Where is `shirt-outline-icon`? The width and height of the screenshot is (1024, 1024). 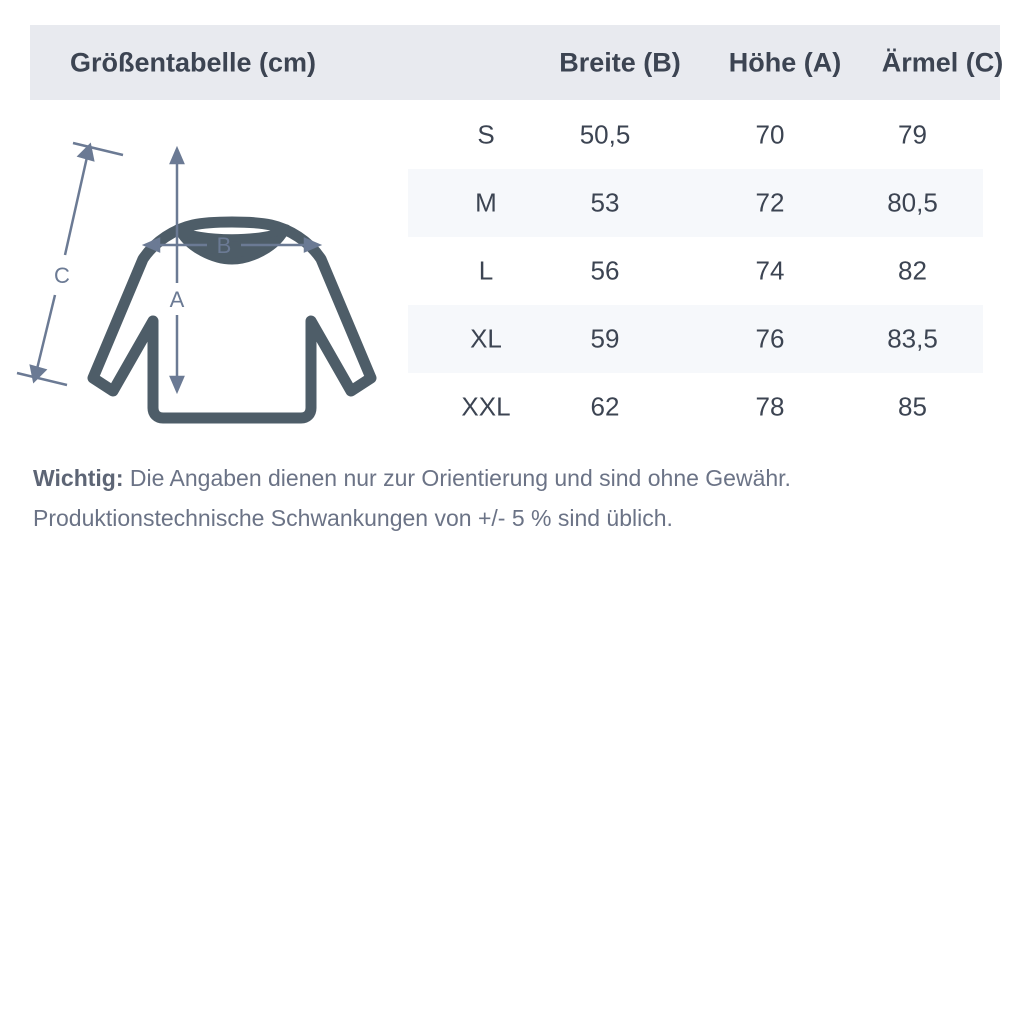 shirt-outline-icon is located at coordinates (232, 320).